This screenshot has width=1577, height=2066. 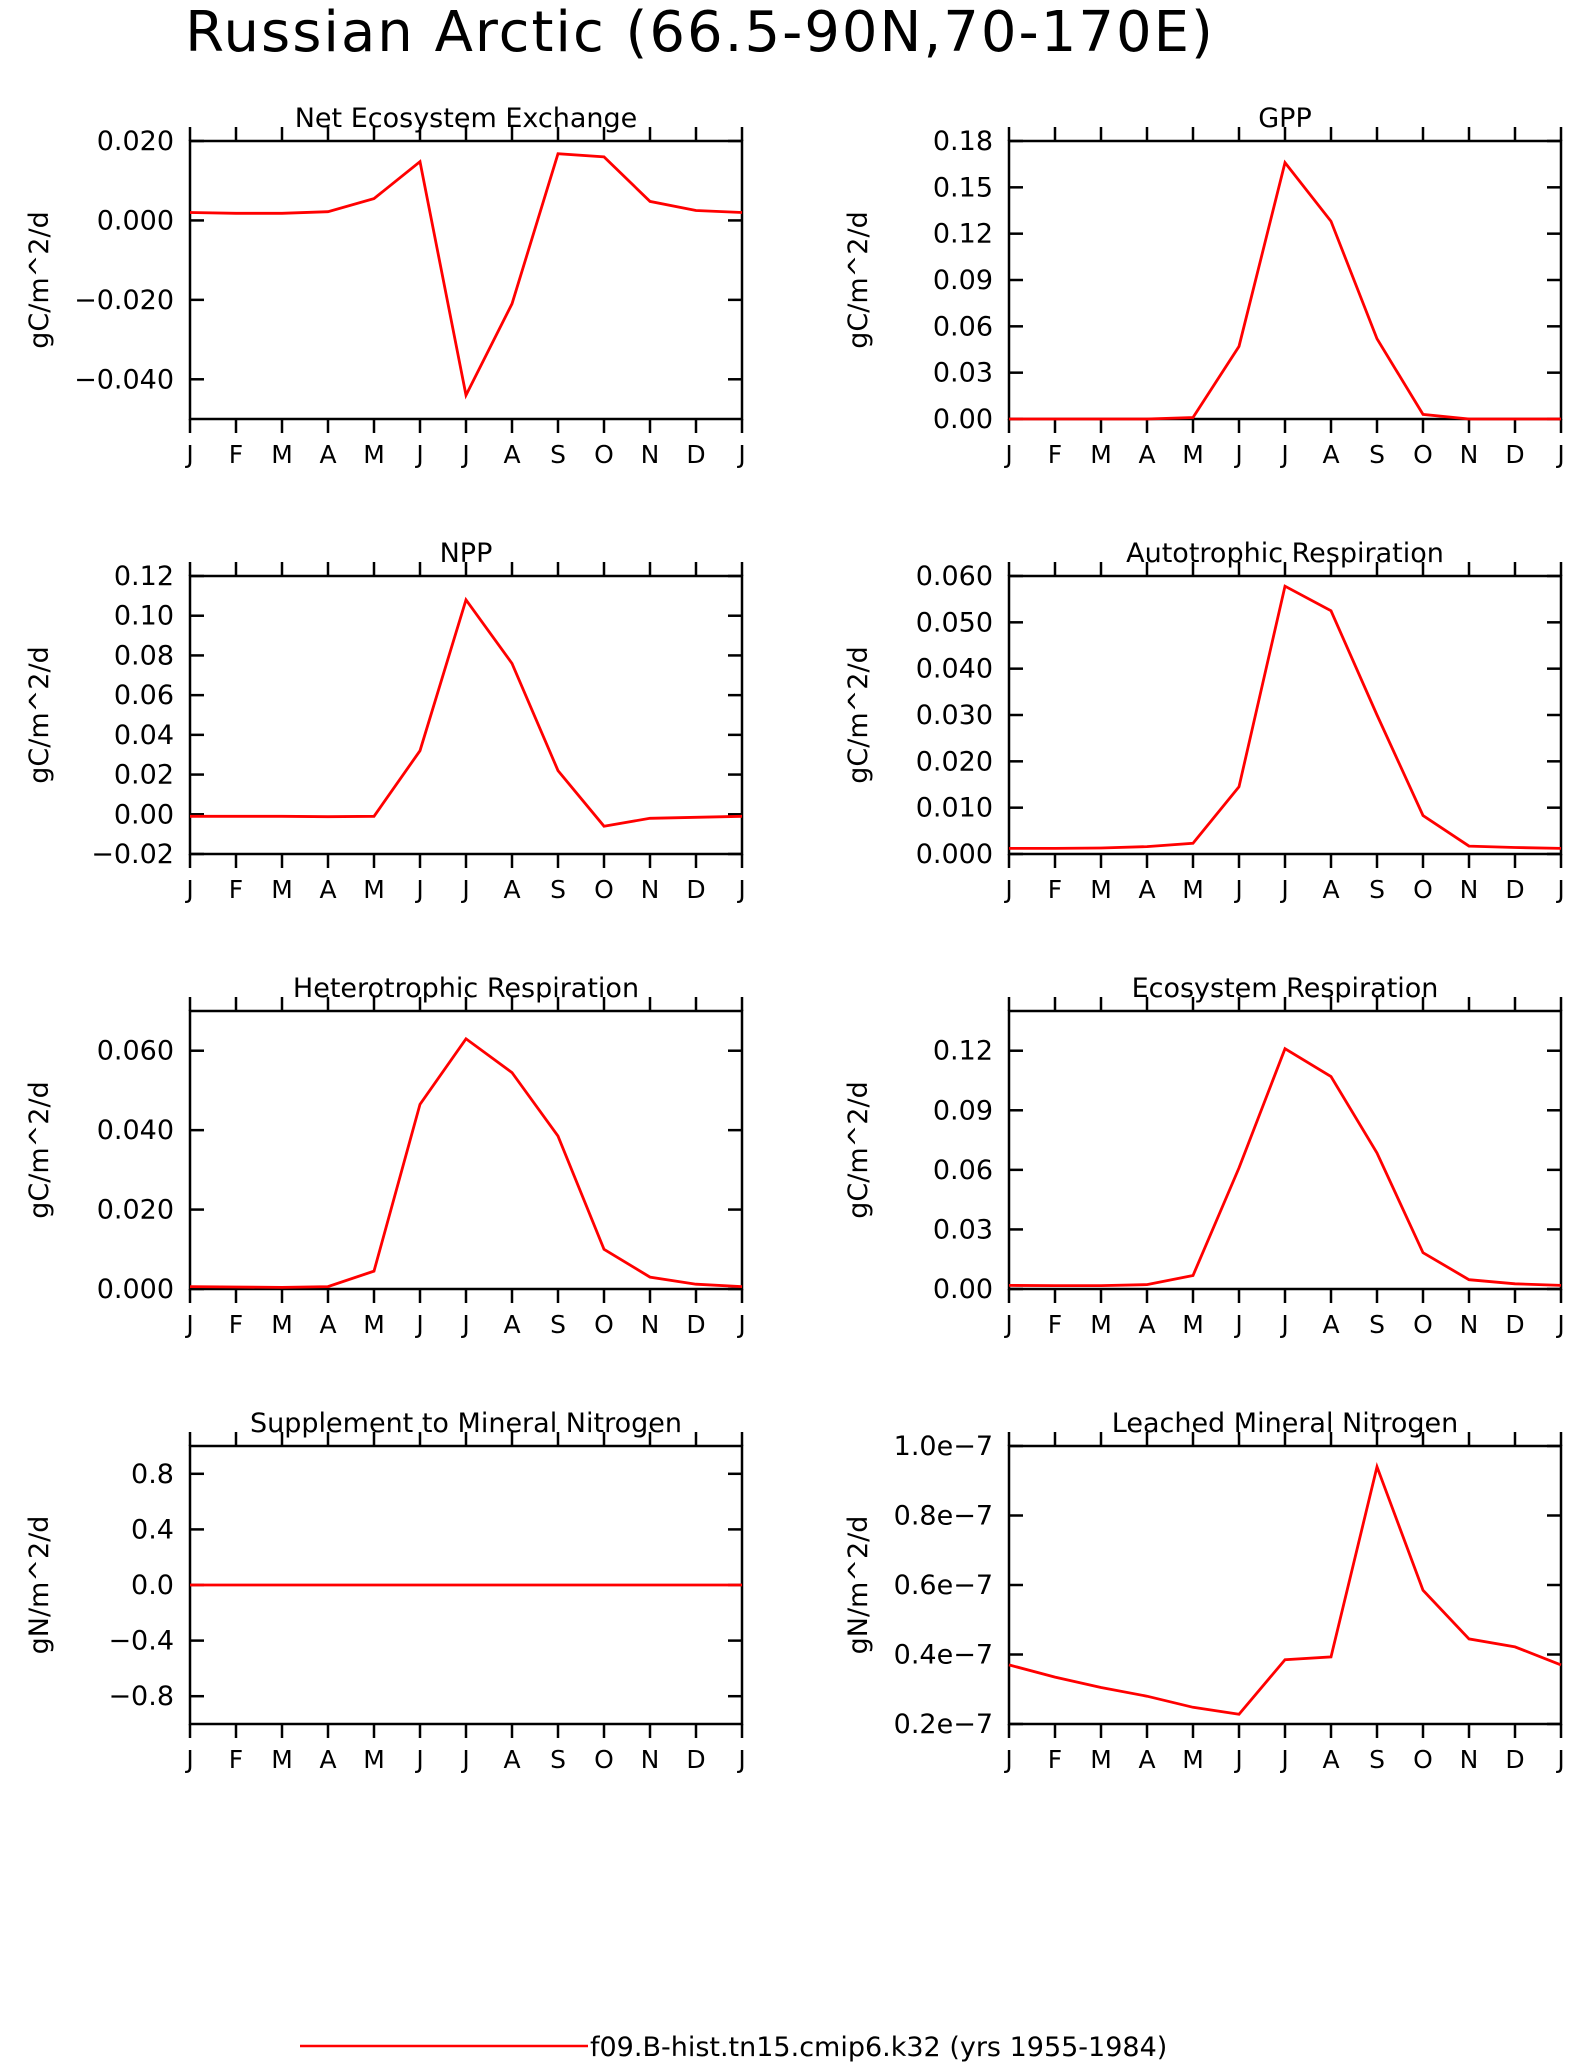 I want to click on y-axis-label: gN/m^2/d, so click(x=39, y=1585).